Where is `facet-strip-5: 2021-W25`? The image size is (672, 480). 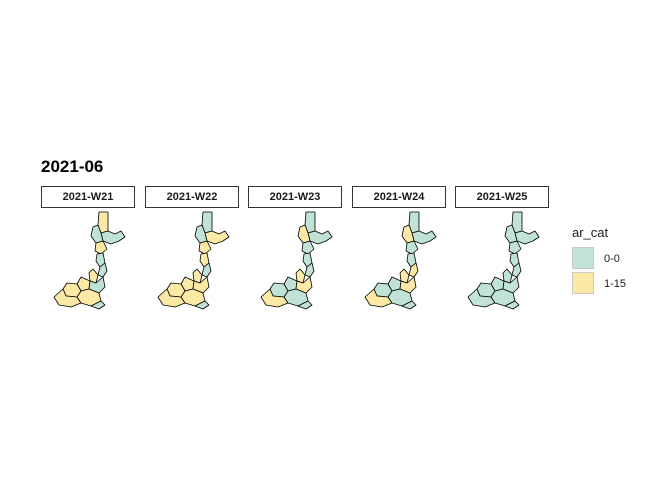 facet-strip-5: 2021-W25 is located at coordinates (502, 197).